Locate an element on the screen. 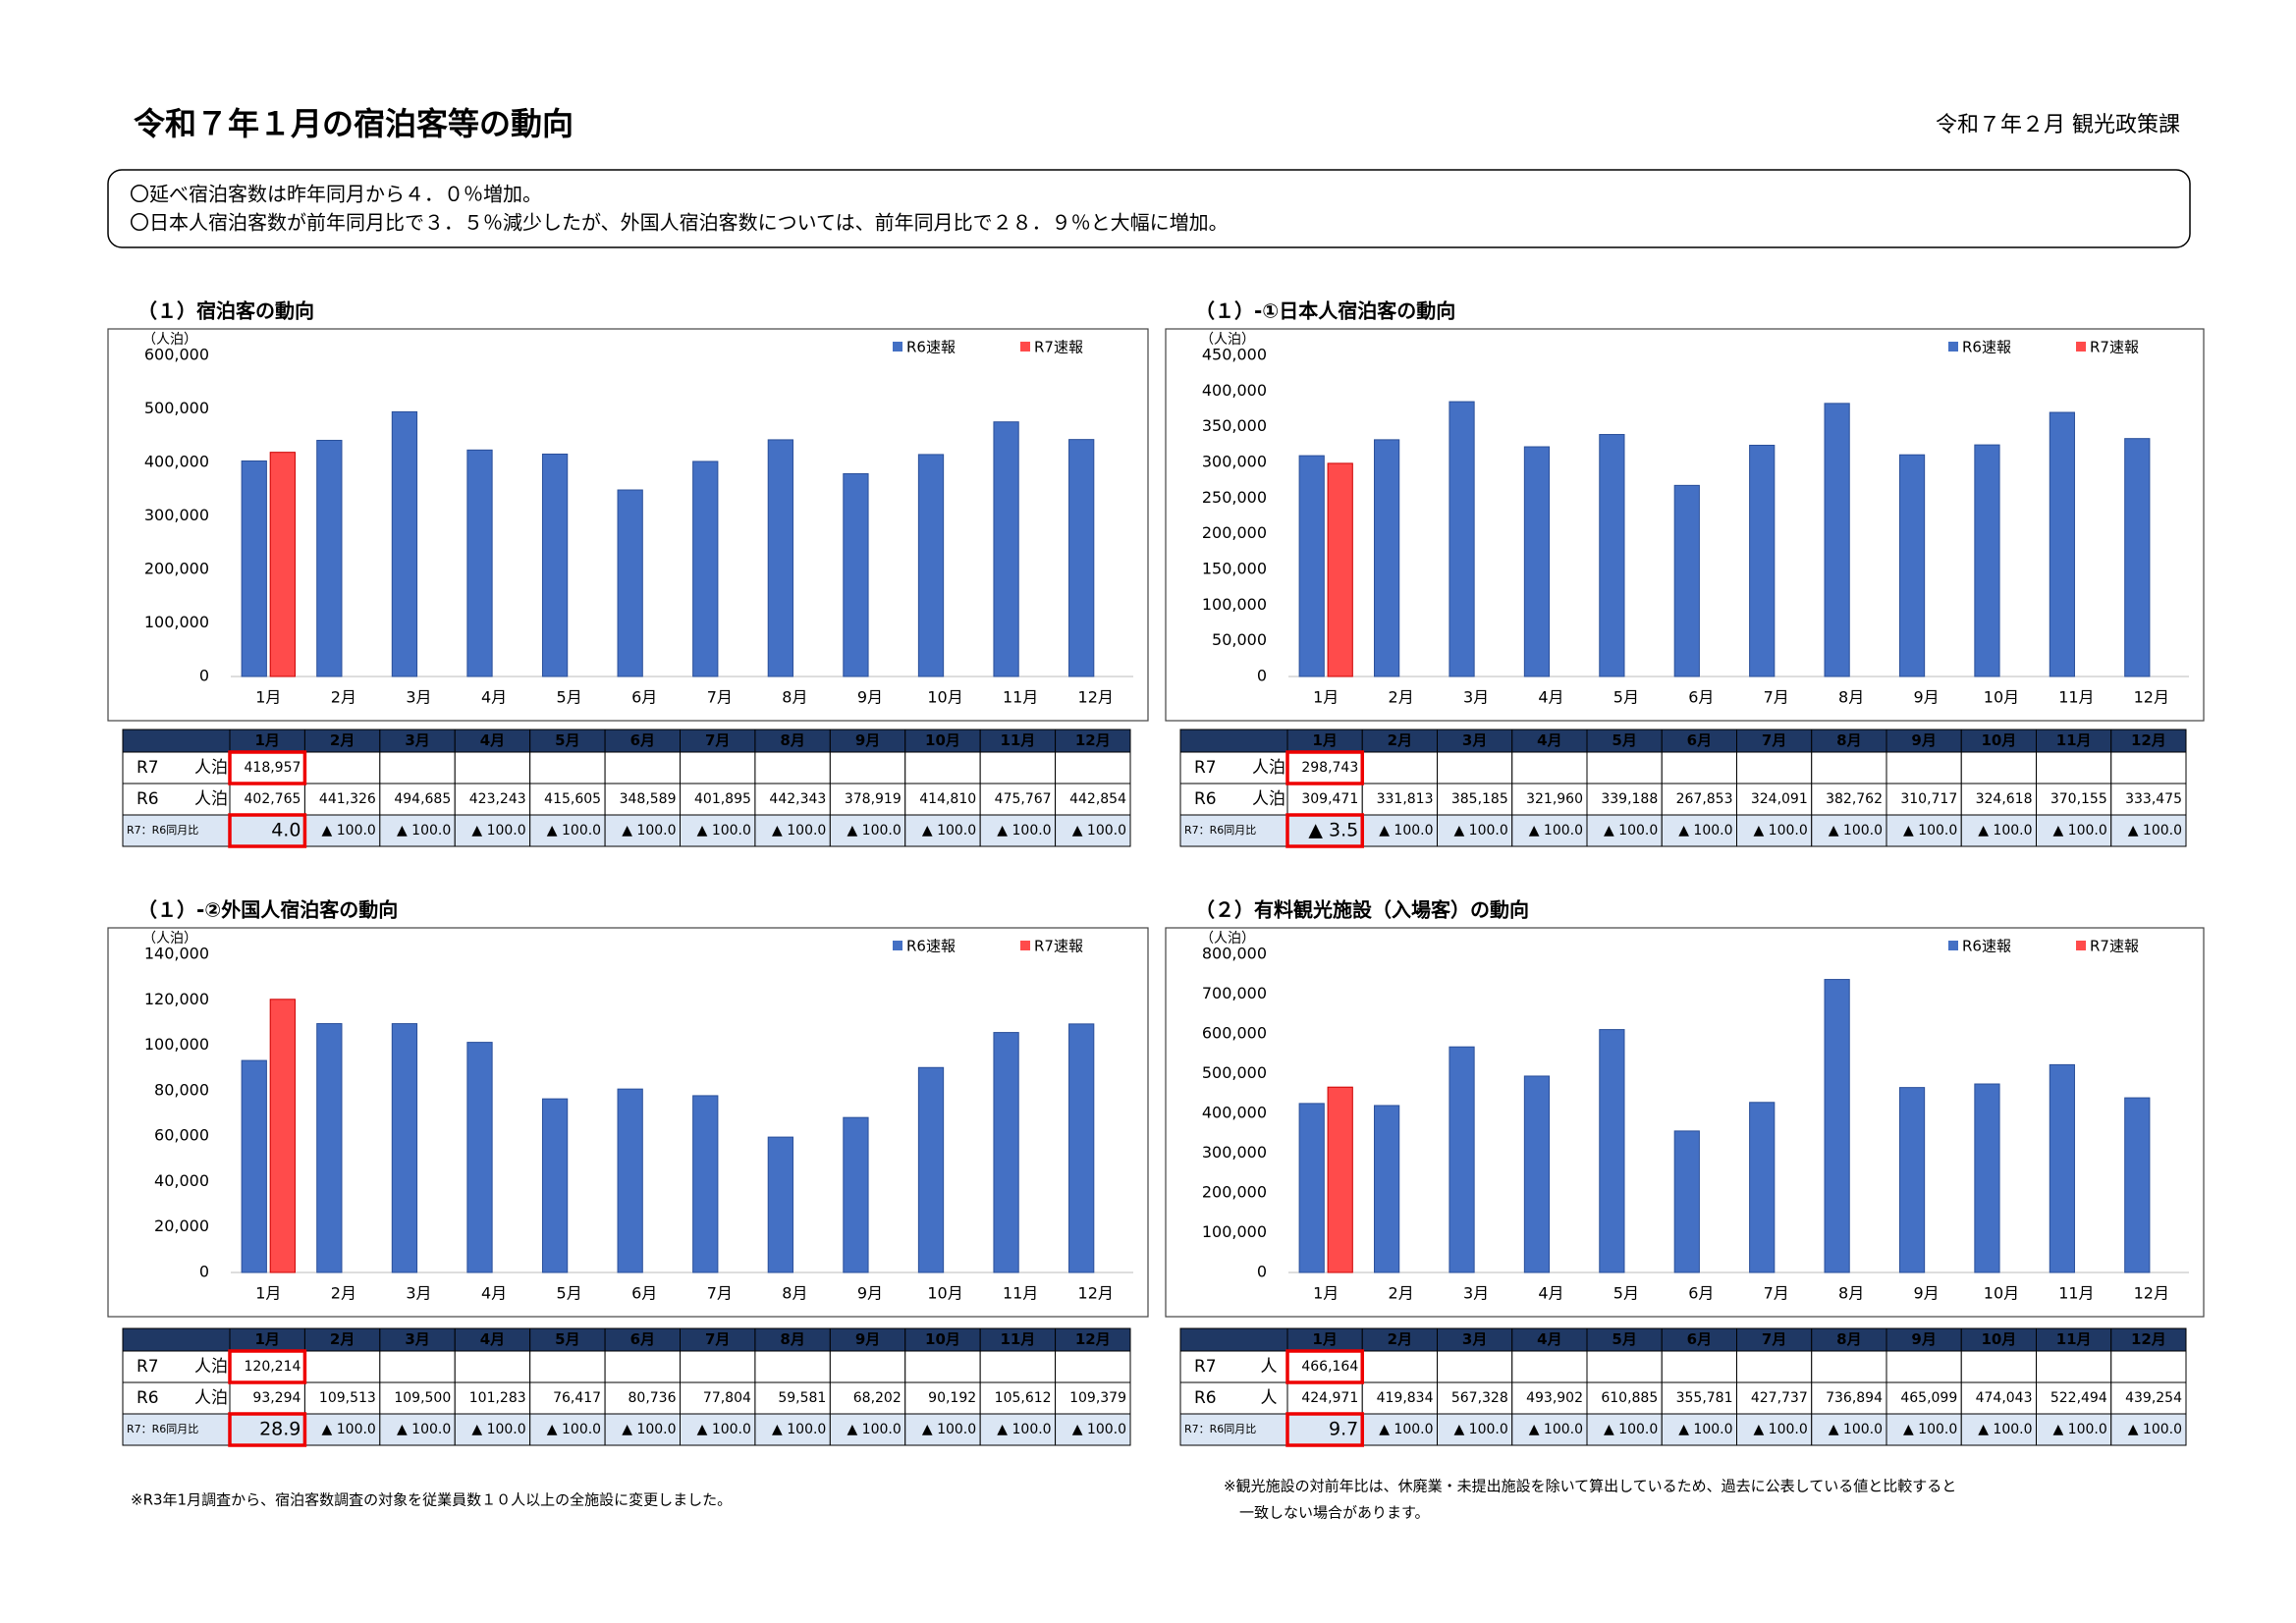 Image resolution: width=2296 pixels, height=1623 pixels. y-tick-label: 400,000 is located at coordinates (1234, 1113).